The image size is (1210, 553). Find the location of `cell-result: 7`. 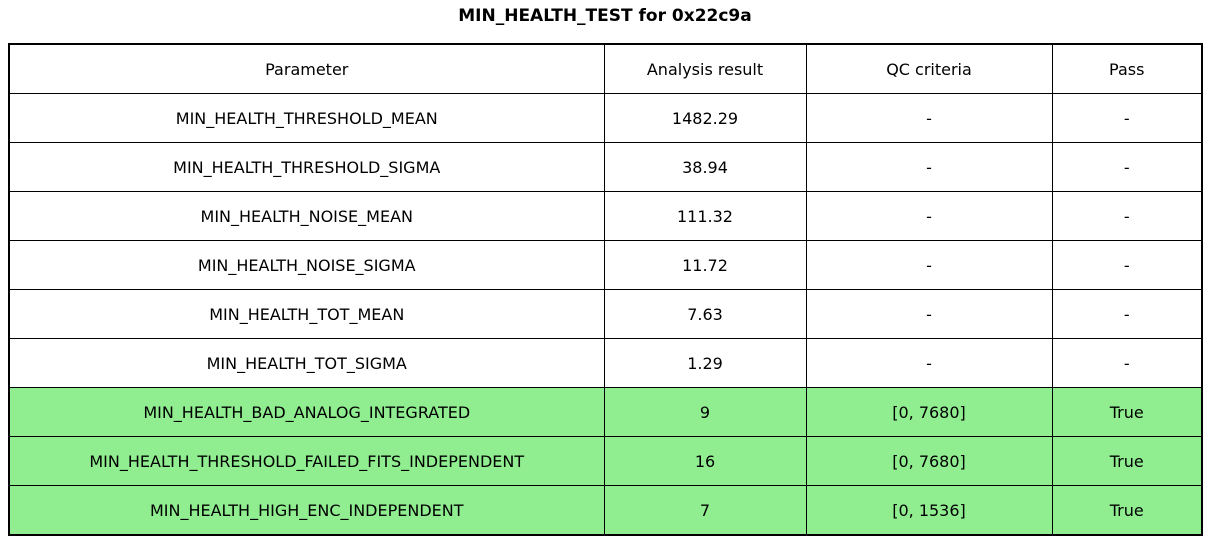

cell-result: 7 is located at coordinates (705, 510).